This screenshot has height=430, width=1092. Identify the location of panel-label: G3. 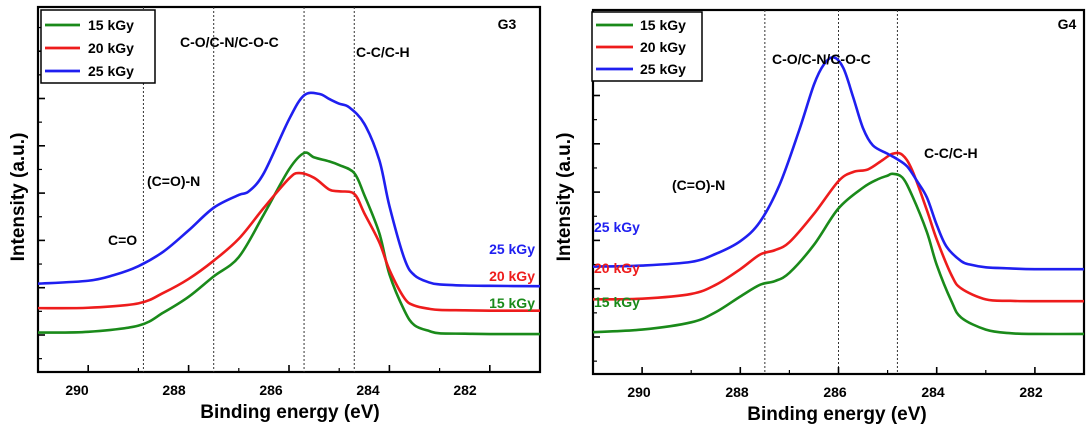
(507, 24).